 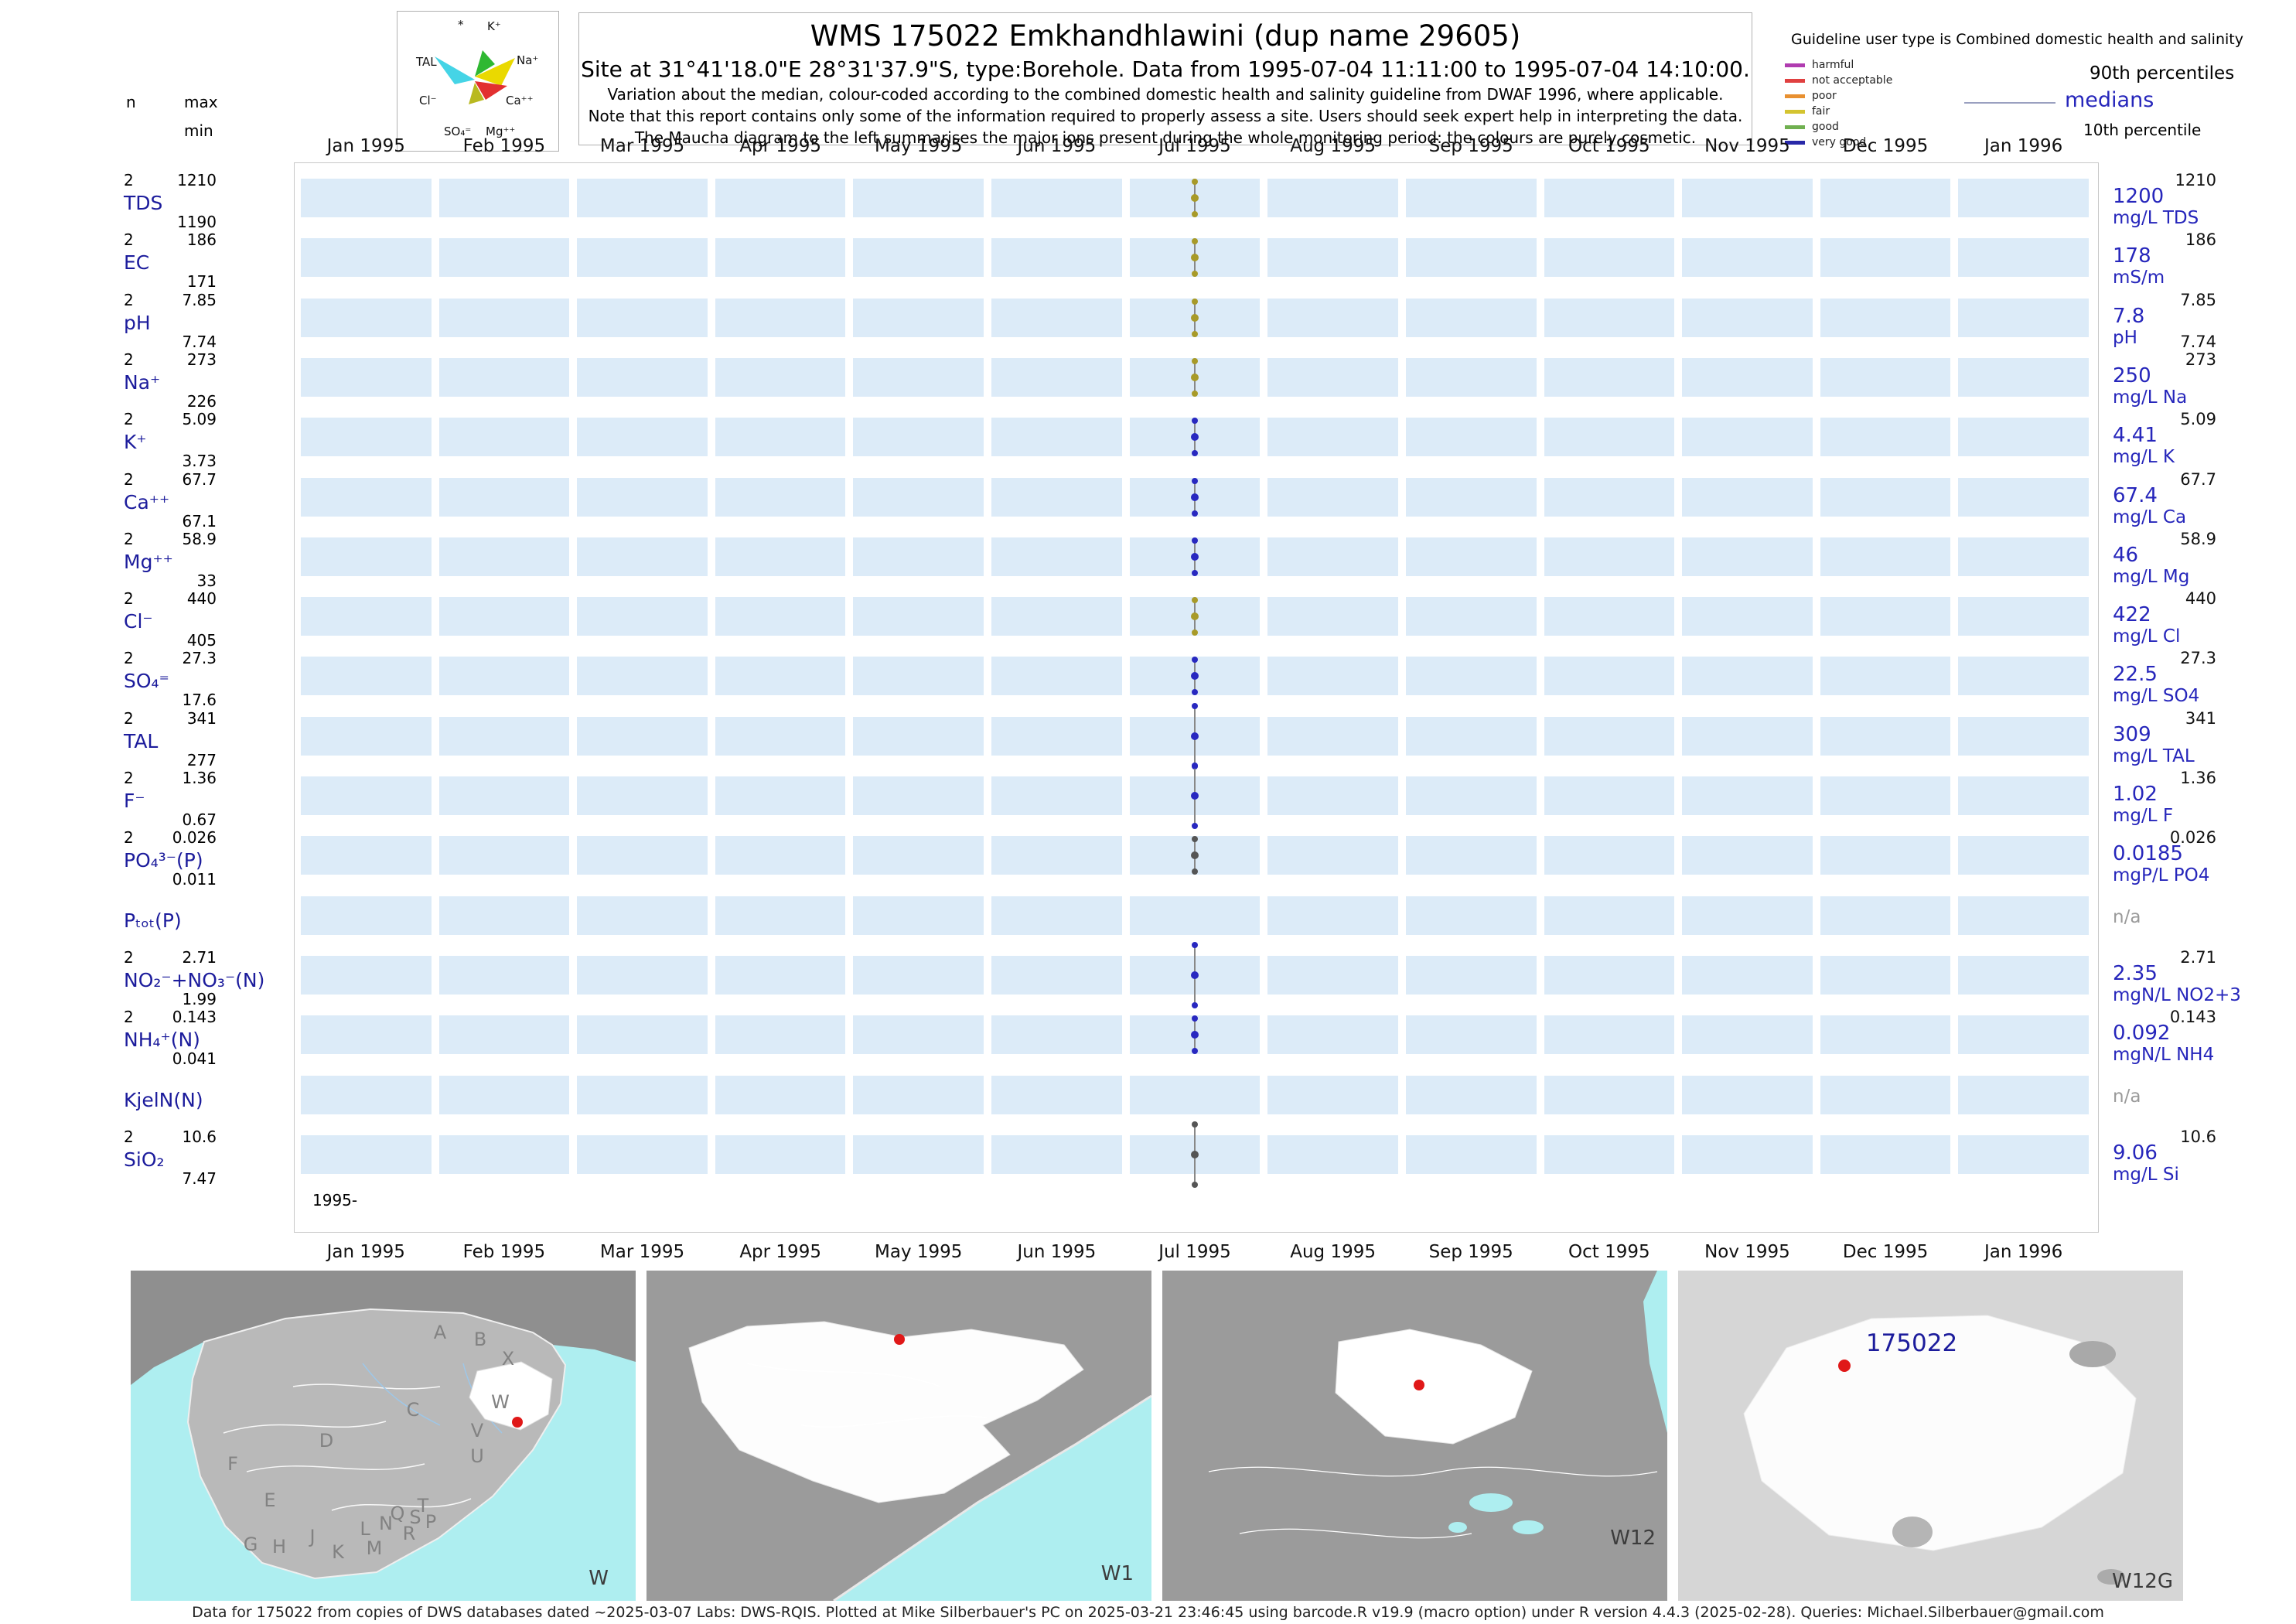 What do you see at coordinates (1838, 80) in the screenshot?
I see `legend-class: not acceptable` at bounding box center [1838, 80].